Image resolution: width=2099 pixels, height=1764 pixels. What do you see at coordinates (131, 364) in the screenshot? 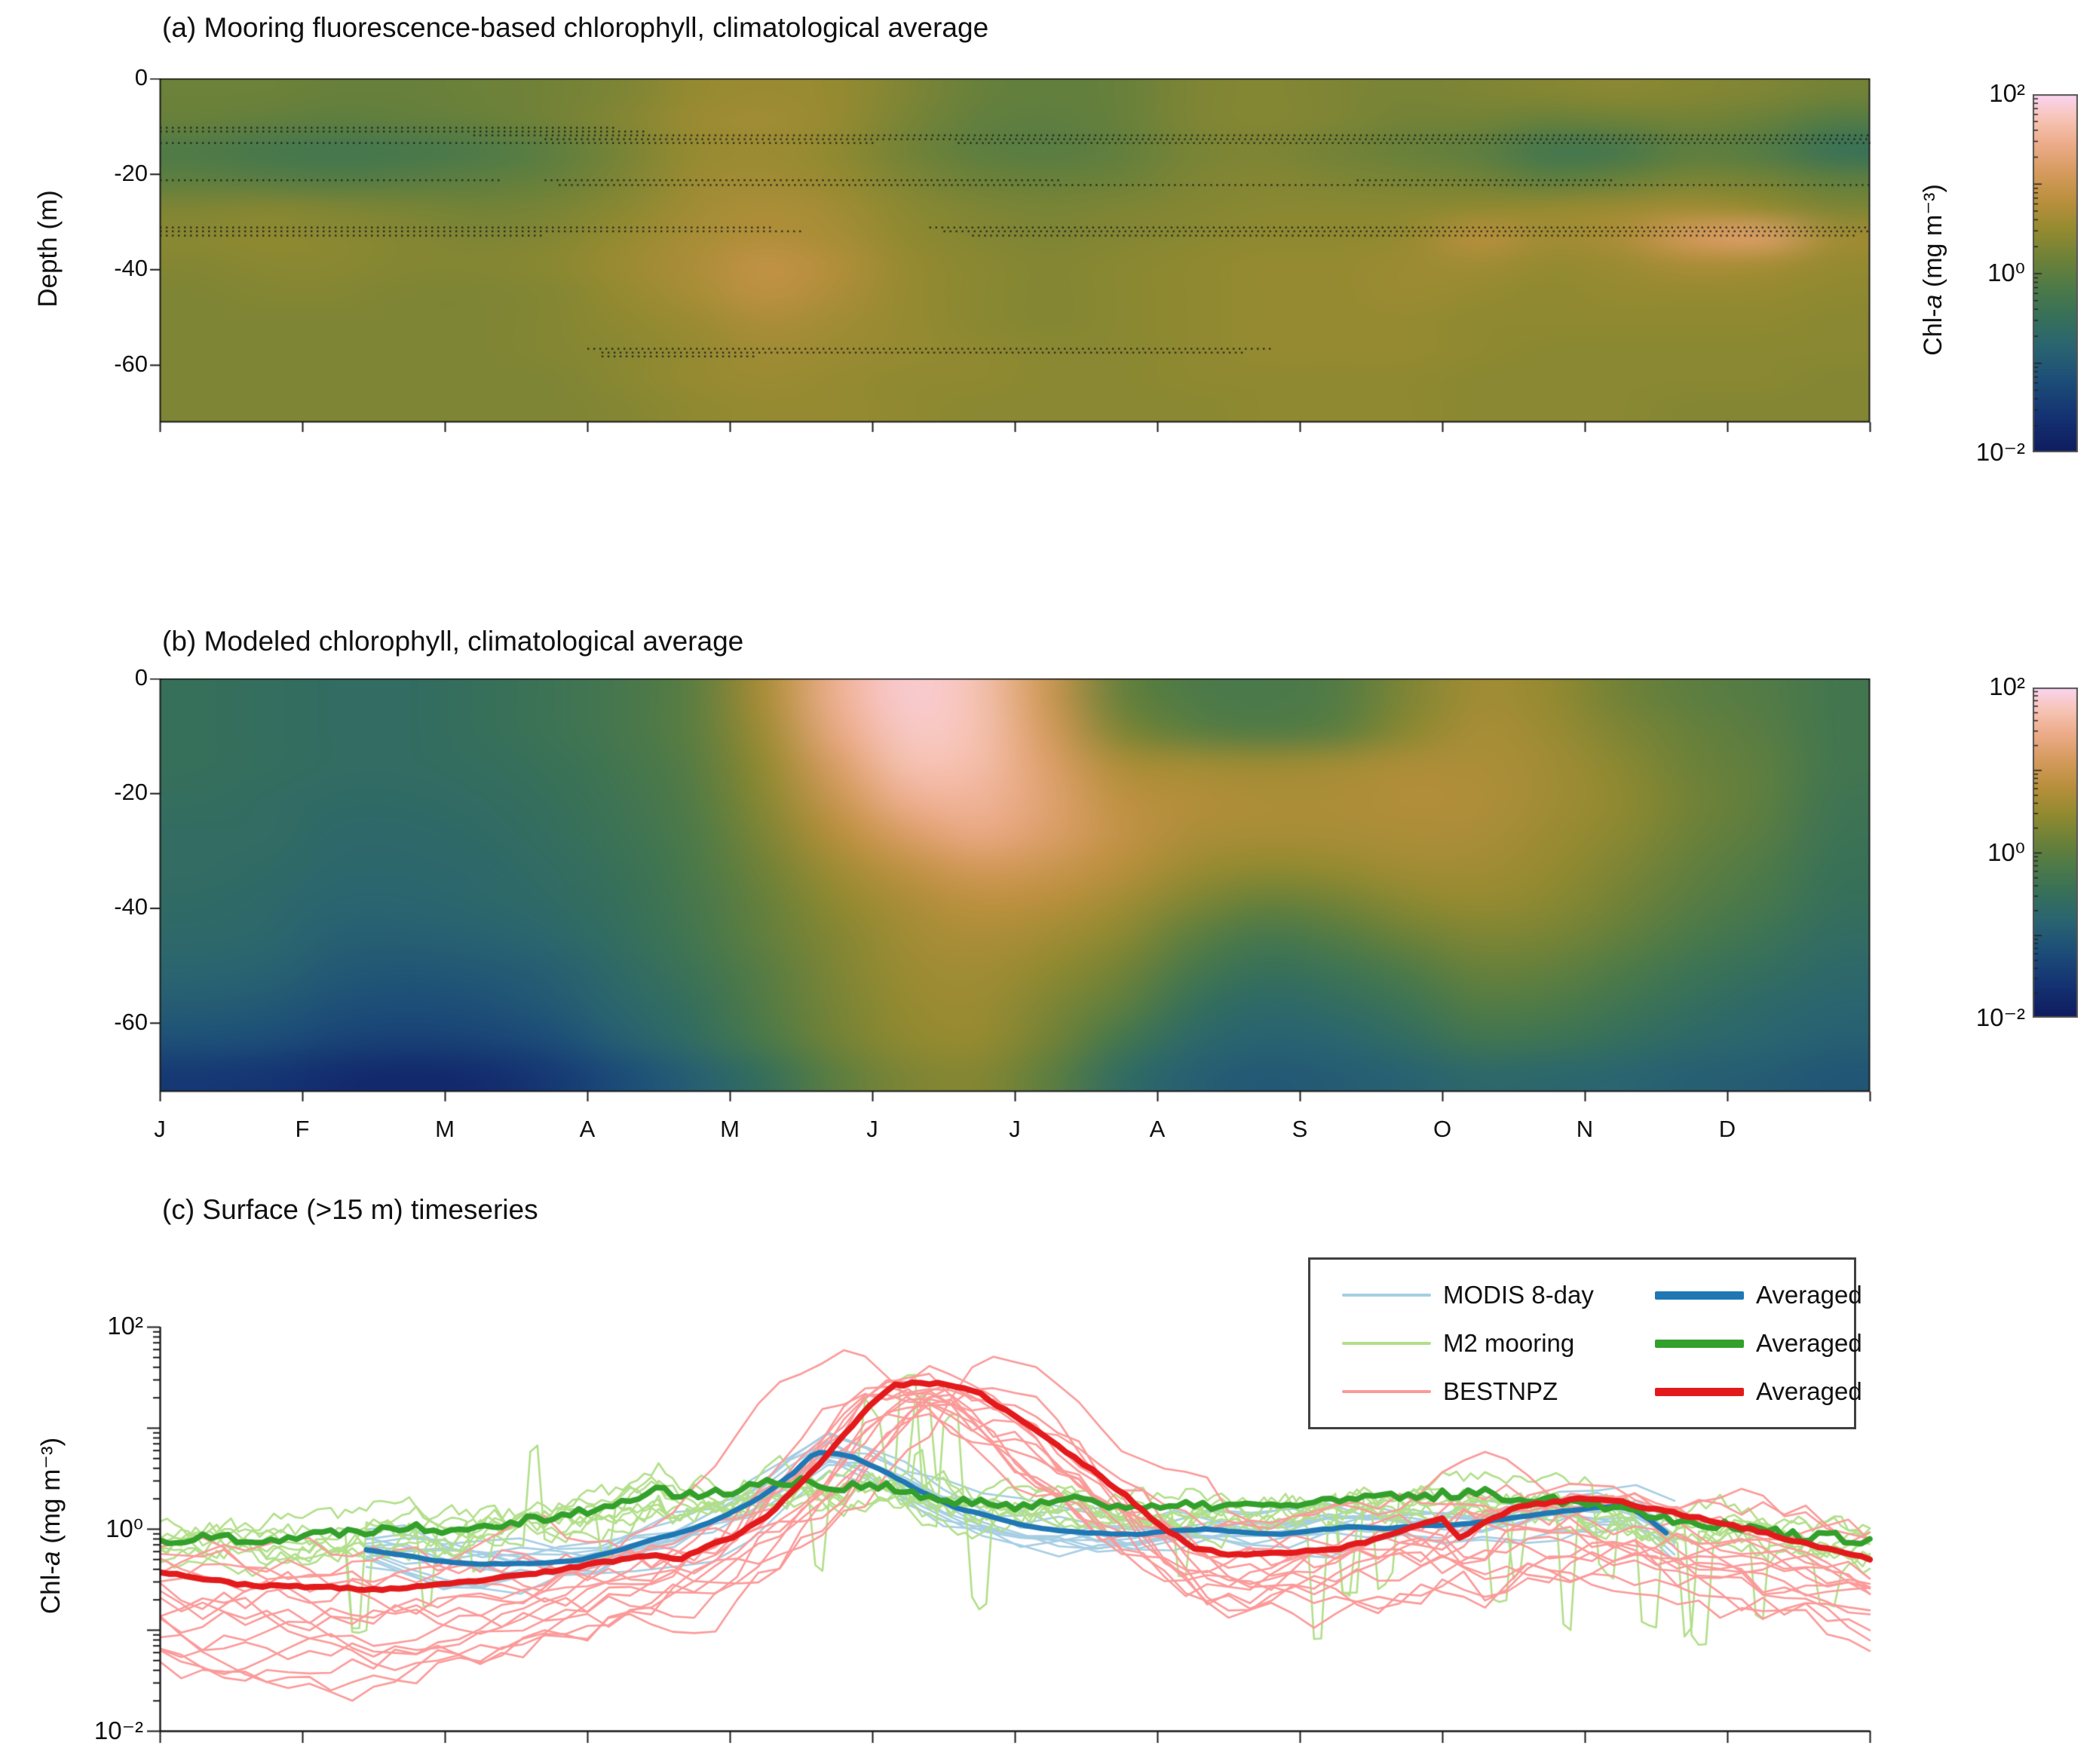
I see `panel-a-ytick-label: -60` at bounding box center [131, 364].